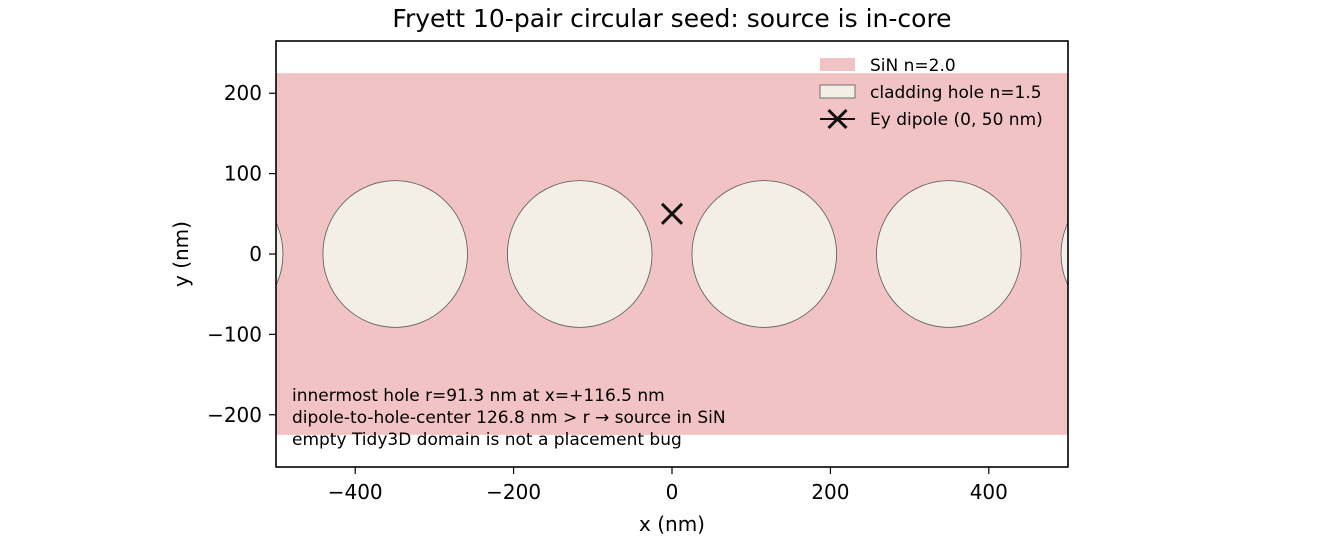 The width and height of the screenshot is (1344, 548). What do you see at coordinates (513, 492) in the screenshot?
I see `x-tick-label: −200` at bounding box center [513, 492].